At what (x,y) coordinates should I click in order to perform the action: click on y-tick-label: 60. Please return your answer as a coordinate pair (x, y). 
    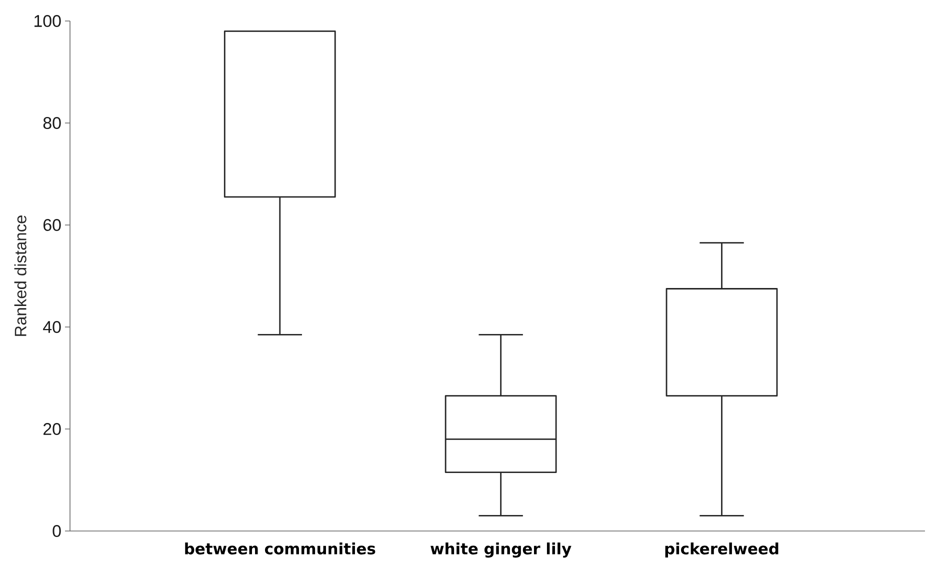
    Looking at the image, I should click on (52, 225).